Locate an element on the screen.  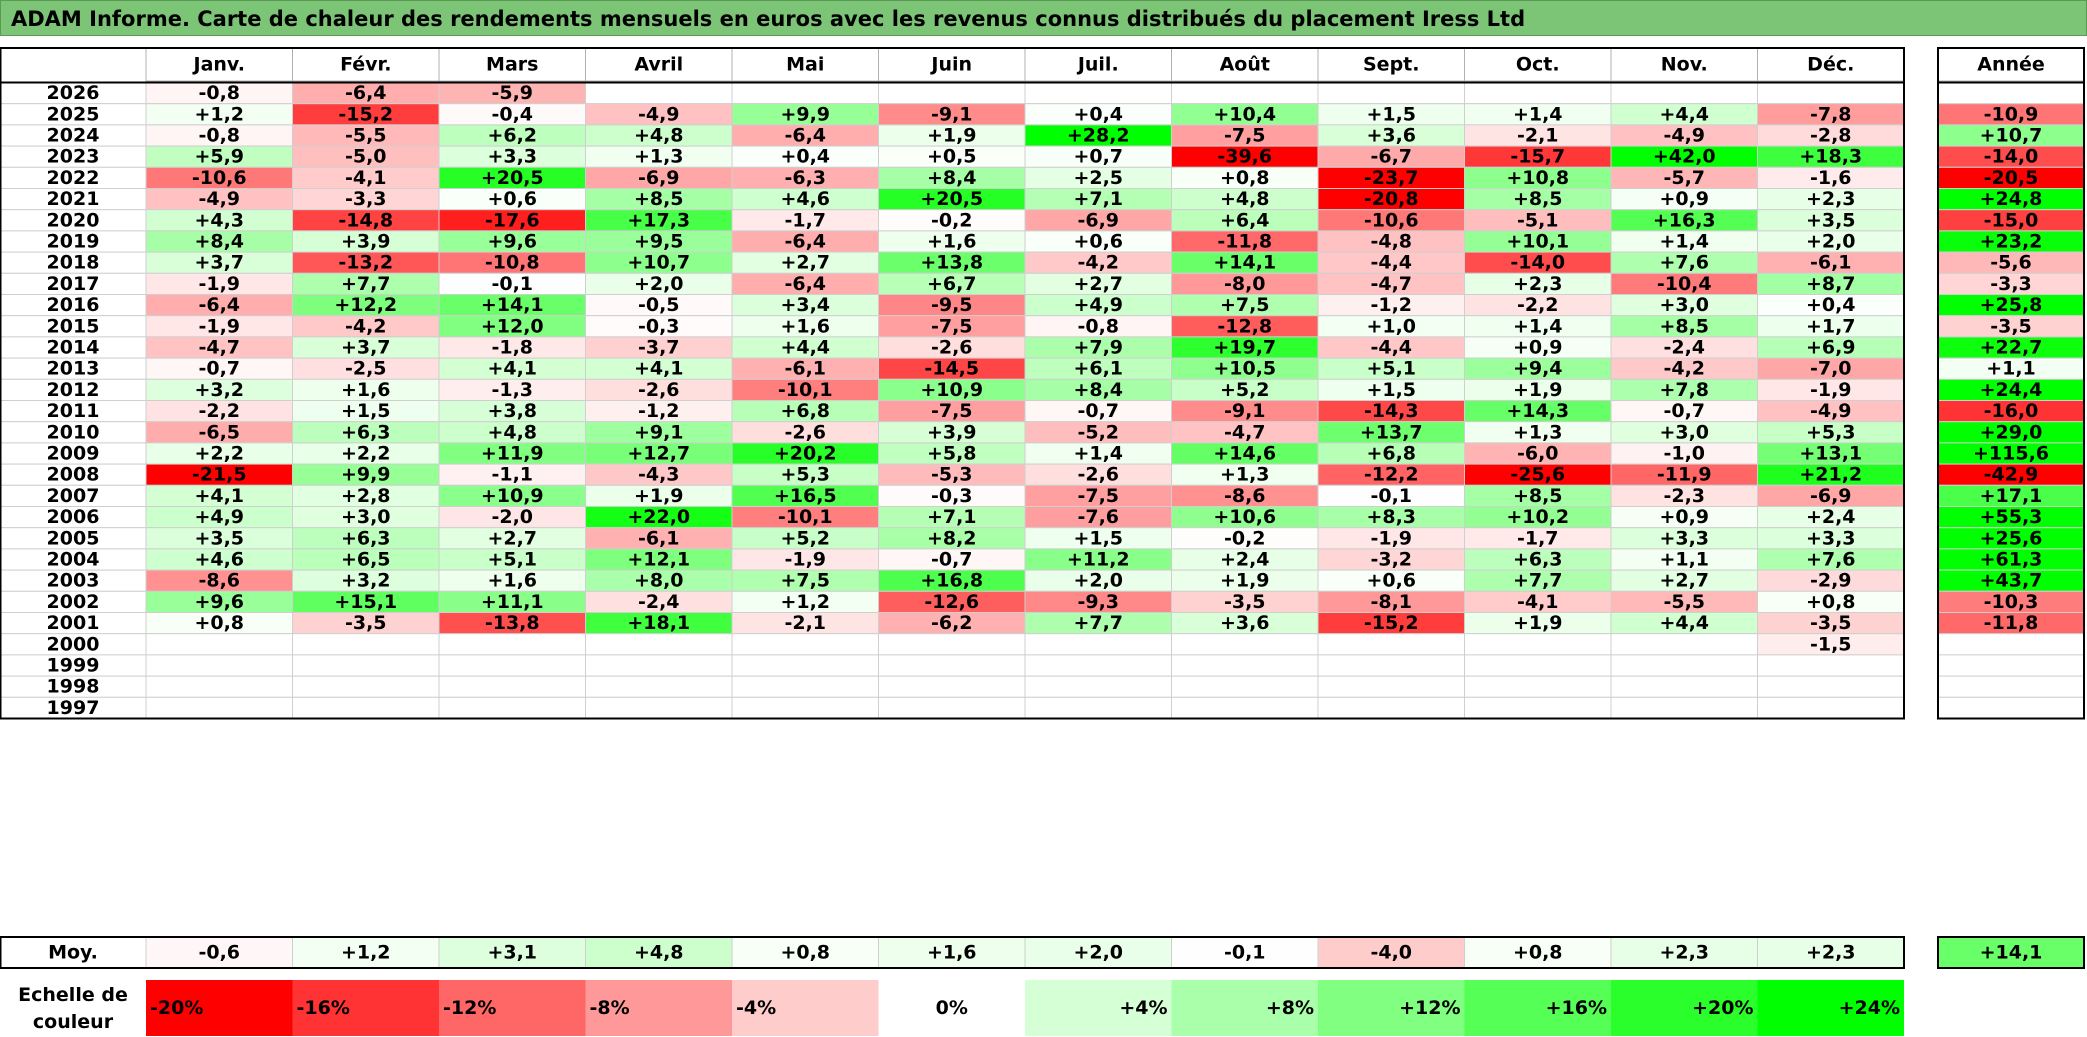
average-value: +2,3 is located at coordinates (1831, 953).